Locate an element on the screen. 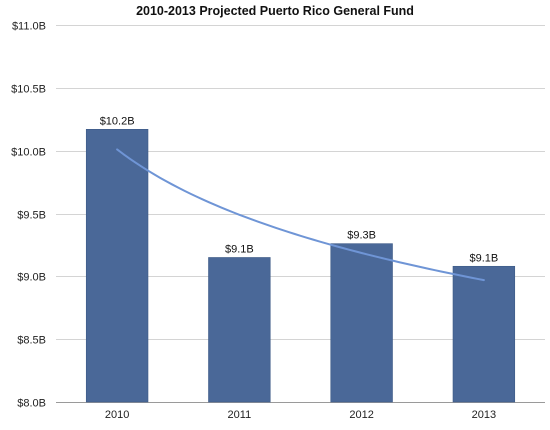 The image size is (550, 430). x-tick-label: 2013 is located at coordinates (484, 415).